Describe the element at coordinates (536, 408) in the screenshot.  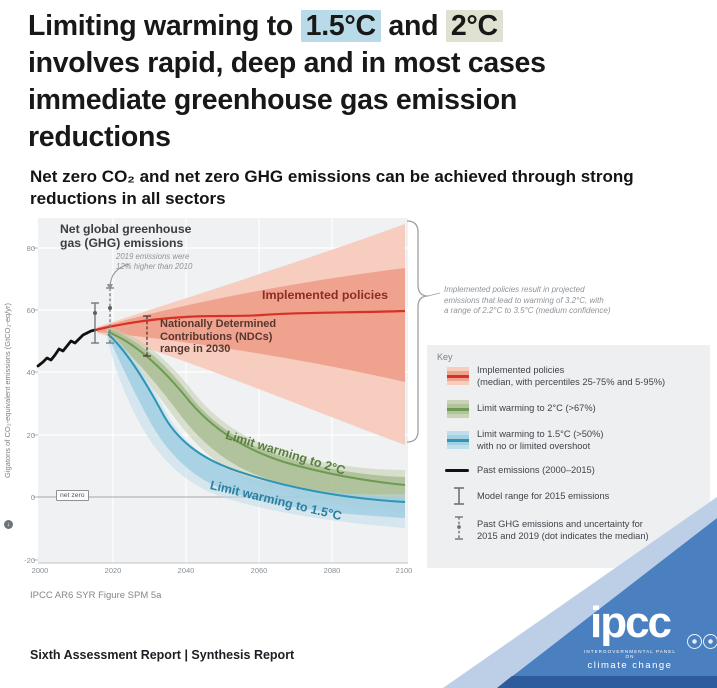
I see `legend-item-2c: Limit warming to 2°C (>67%)` at that location.